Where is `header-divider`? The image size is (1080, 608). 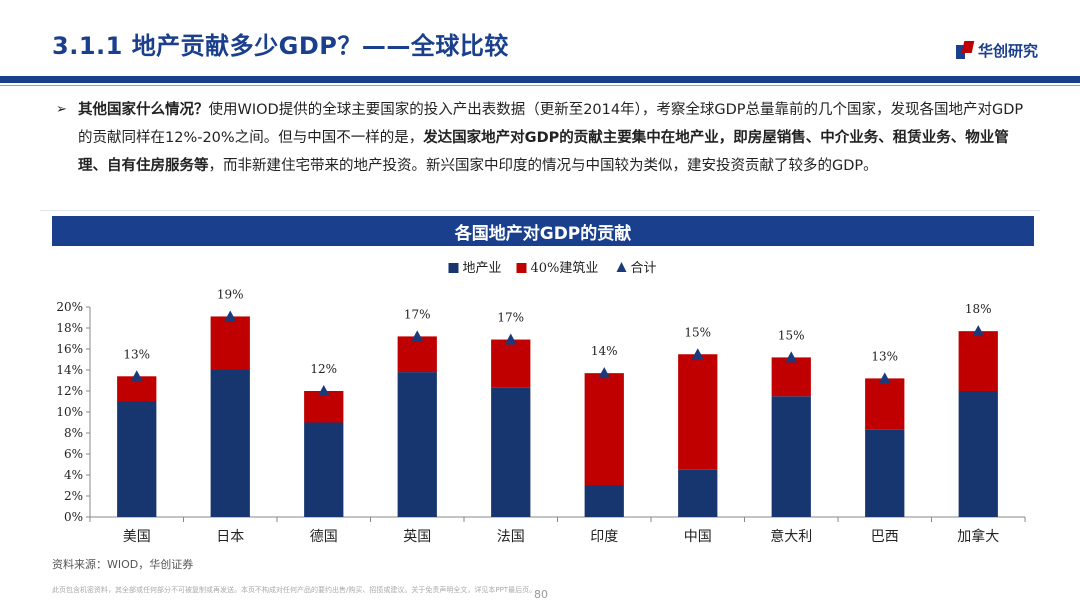 header-divider is located at coordinates (540, 79).